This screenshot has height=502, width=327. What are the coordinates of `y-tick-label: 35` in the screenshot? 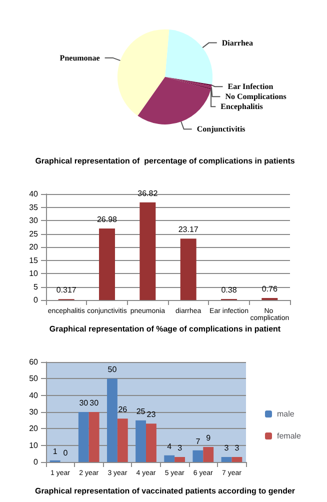 It's located at (34, 207).